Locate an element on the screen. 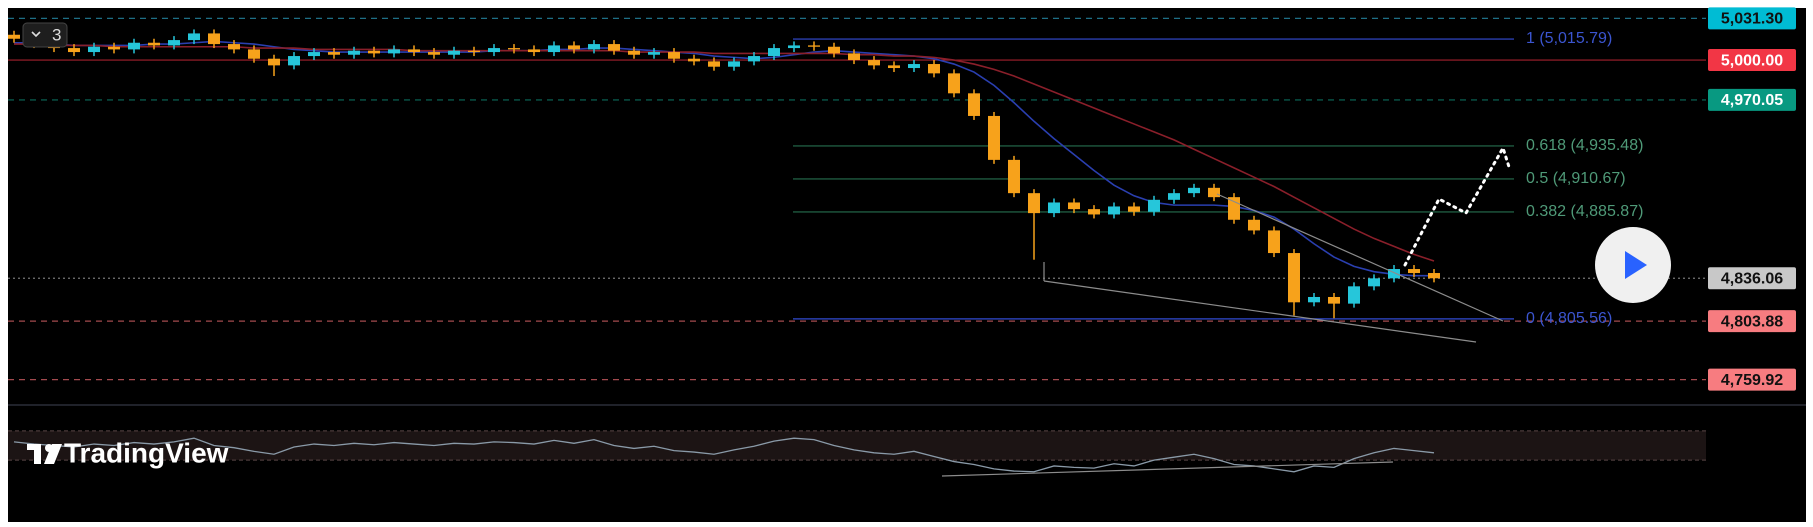 This screenshot has width=1813, height=527. play-button is located at coordinates (1633, 265).